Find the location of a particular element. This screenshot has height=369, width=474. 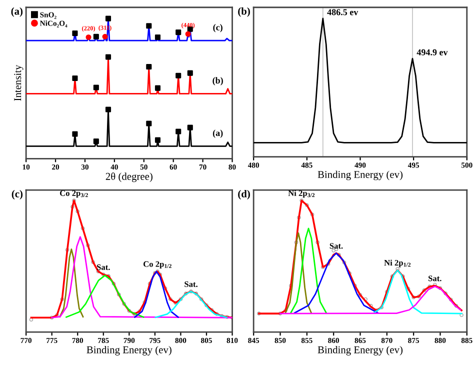

x-axis-title: 2θ (degree) is located at coordinates (129, 177).